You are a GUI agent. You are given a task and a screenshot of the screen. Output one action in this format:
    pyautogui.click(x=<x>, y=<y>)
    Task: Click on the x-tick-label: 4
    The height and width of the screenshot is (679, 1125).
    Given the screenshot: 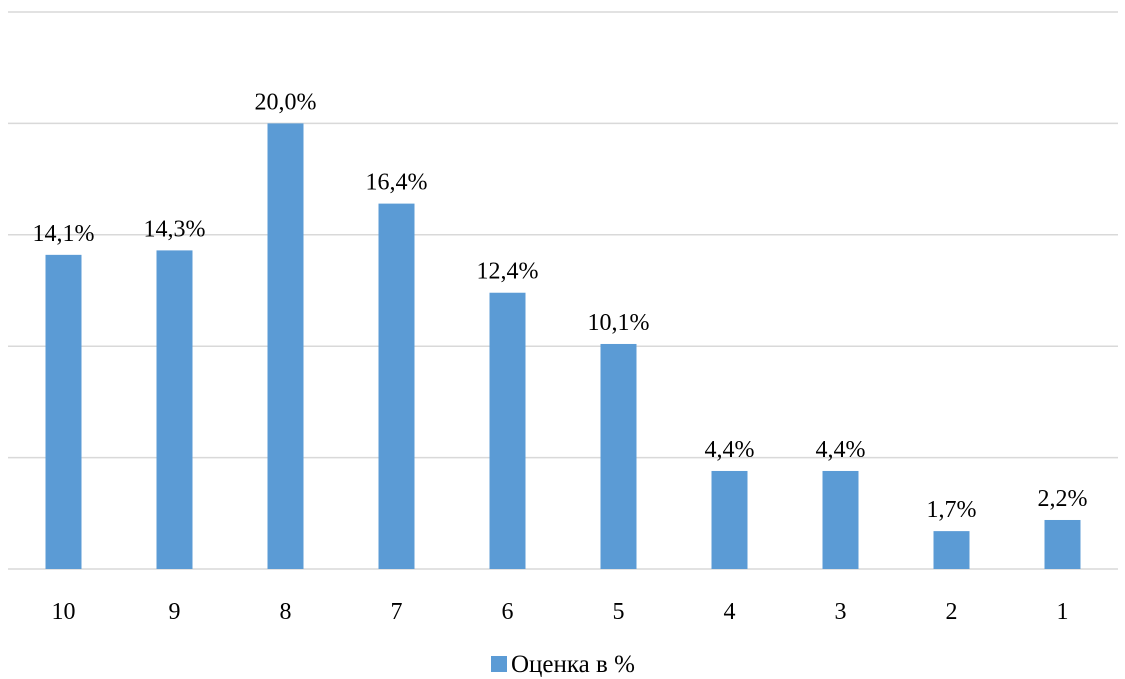 What is the action you would take?
    pyautogui.click(x=730, y=612)
    